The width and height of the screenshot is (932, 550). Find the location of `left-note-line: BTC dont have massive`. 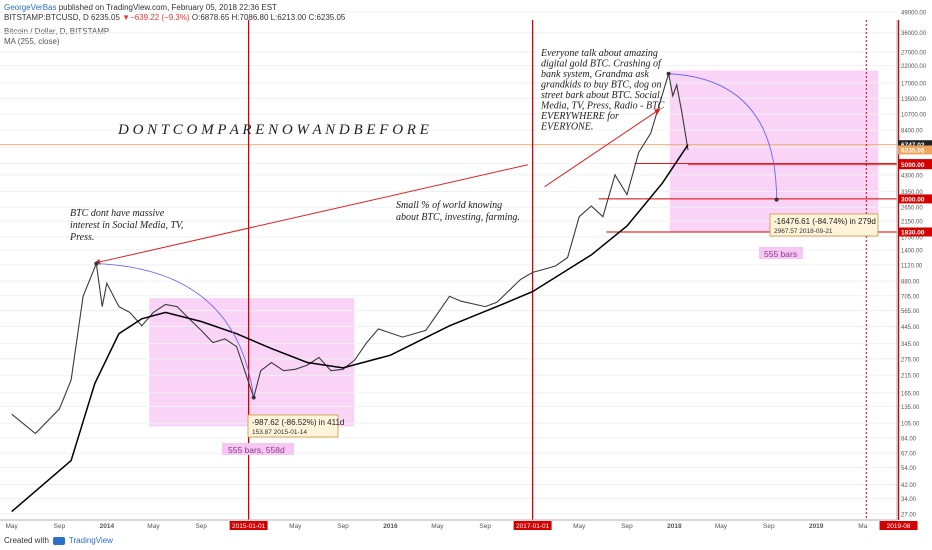

left-note-line: BTC dont have massive is located at coordinates (117, 213).